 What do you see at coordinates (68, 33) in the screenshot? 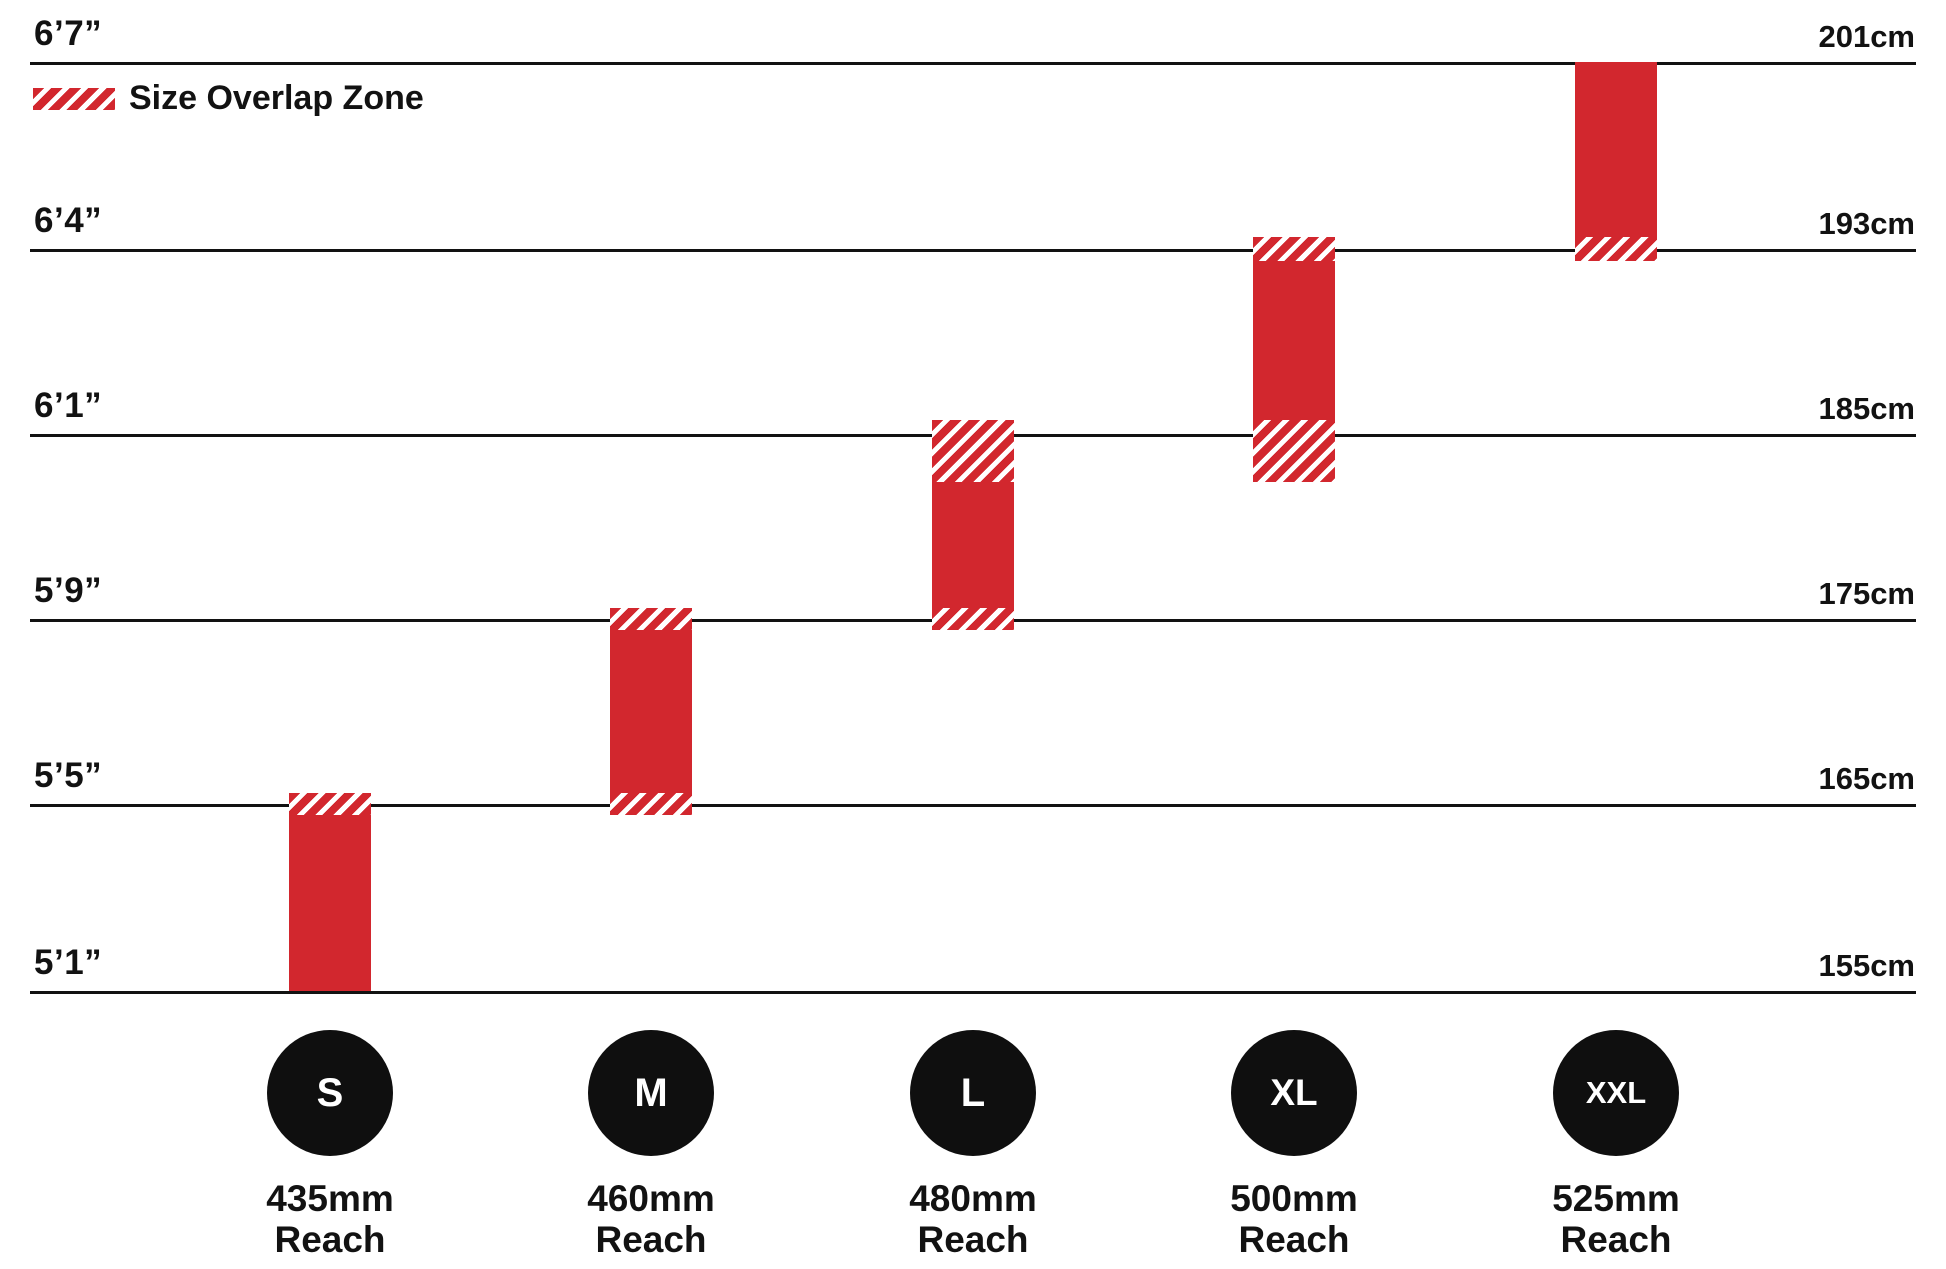
I see `height-label-imperial: 6’7”` at bounding box center [68, 33].